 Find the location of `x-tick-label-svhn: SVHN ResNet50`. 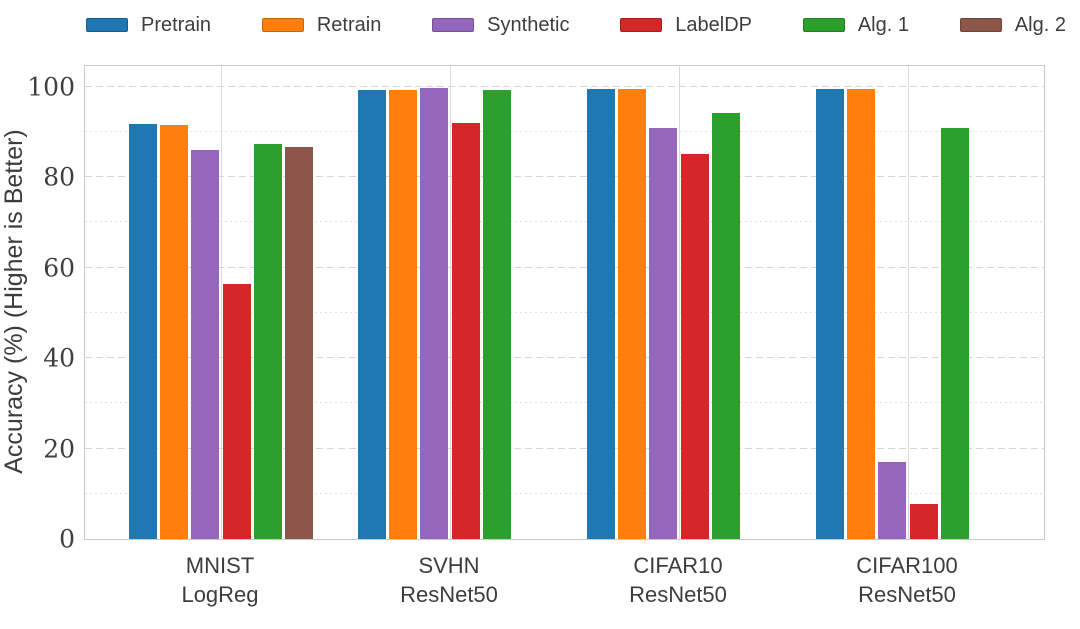

x-tick-label-svhn: SVHN ResNet50 is located at coordinates (449, 580).